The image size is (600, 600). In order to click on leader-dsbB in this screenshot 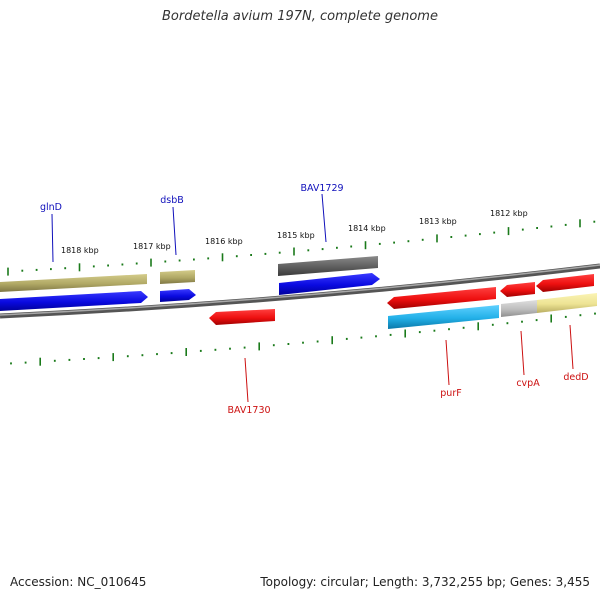, I will do `click(174, 231)`.